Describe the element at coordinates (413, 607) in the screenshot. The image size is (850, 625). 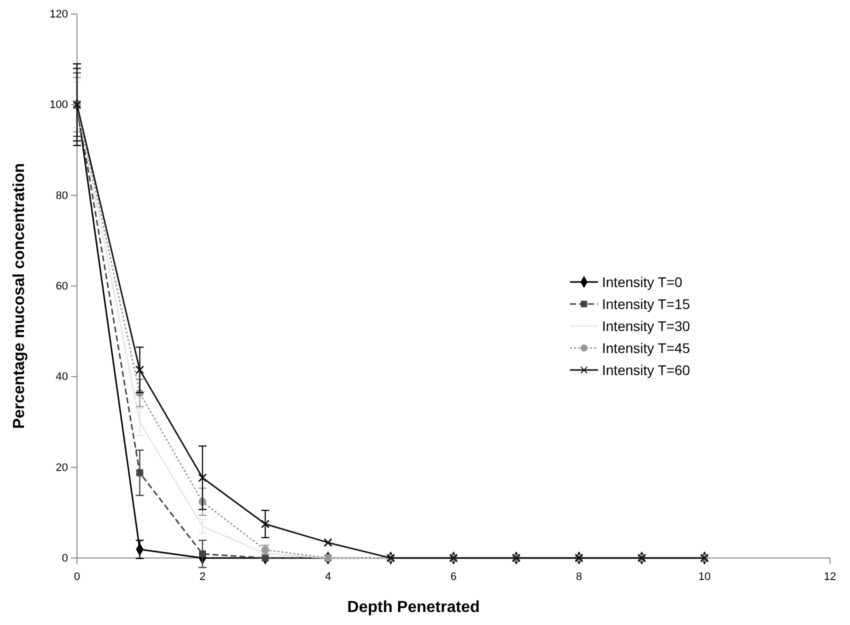
I see `x-axis-title: Depth Penetrated` at that location.